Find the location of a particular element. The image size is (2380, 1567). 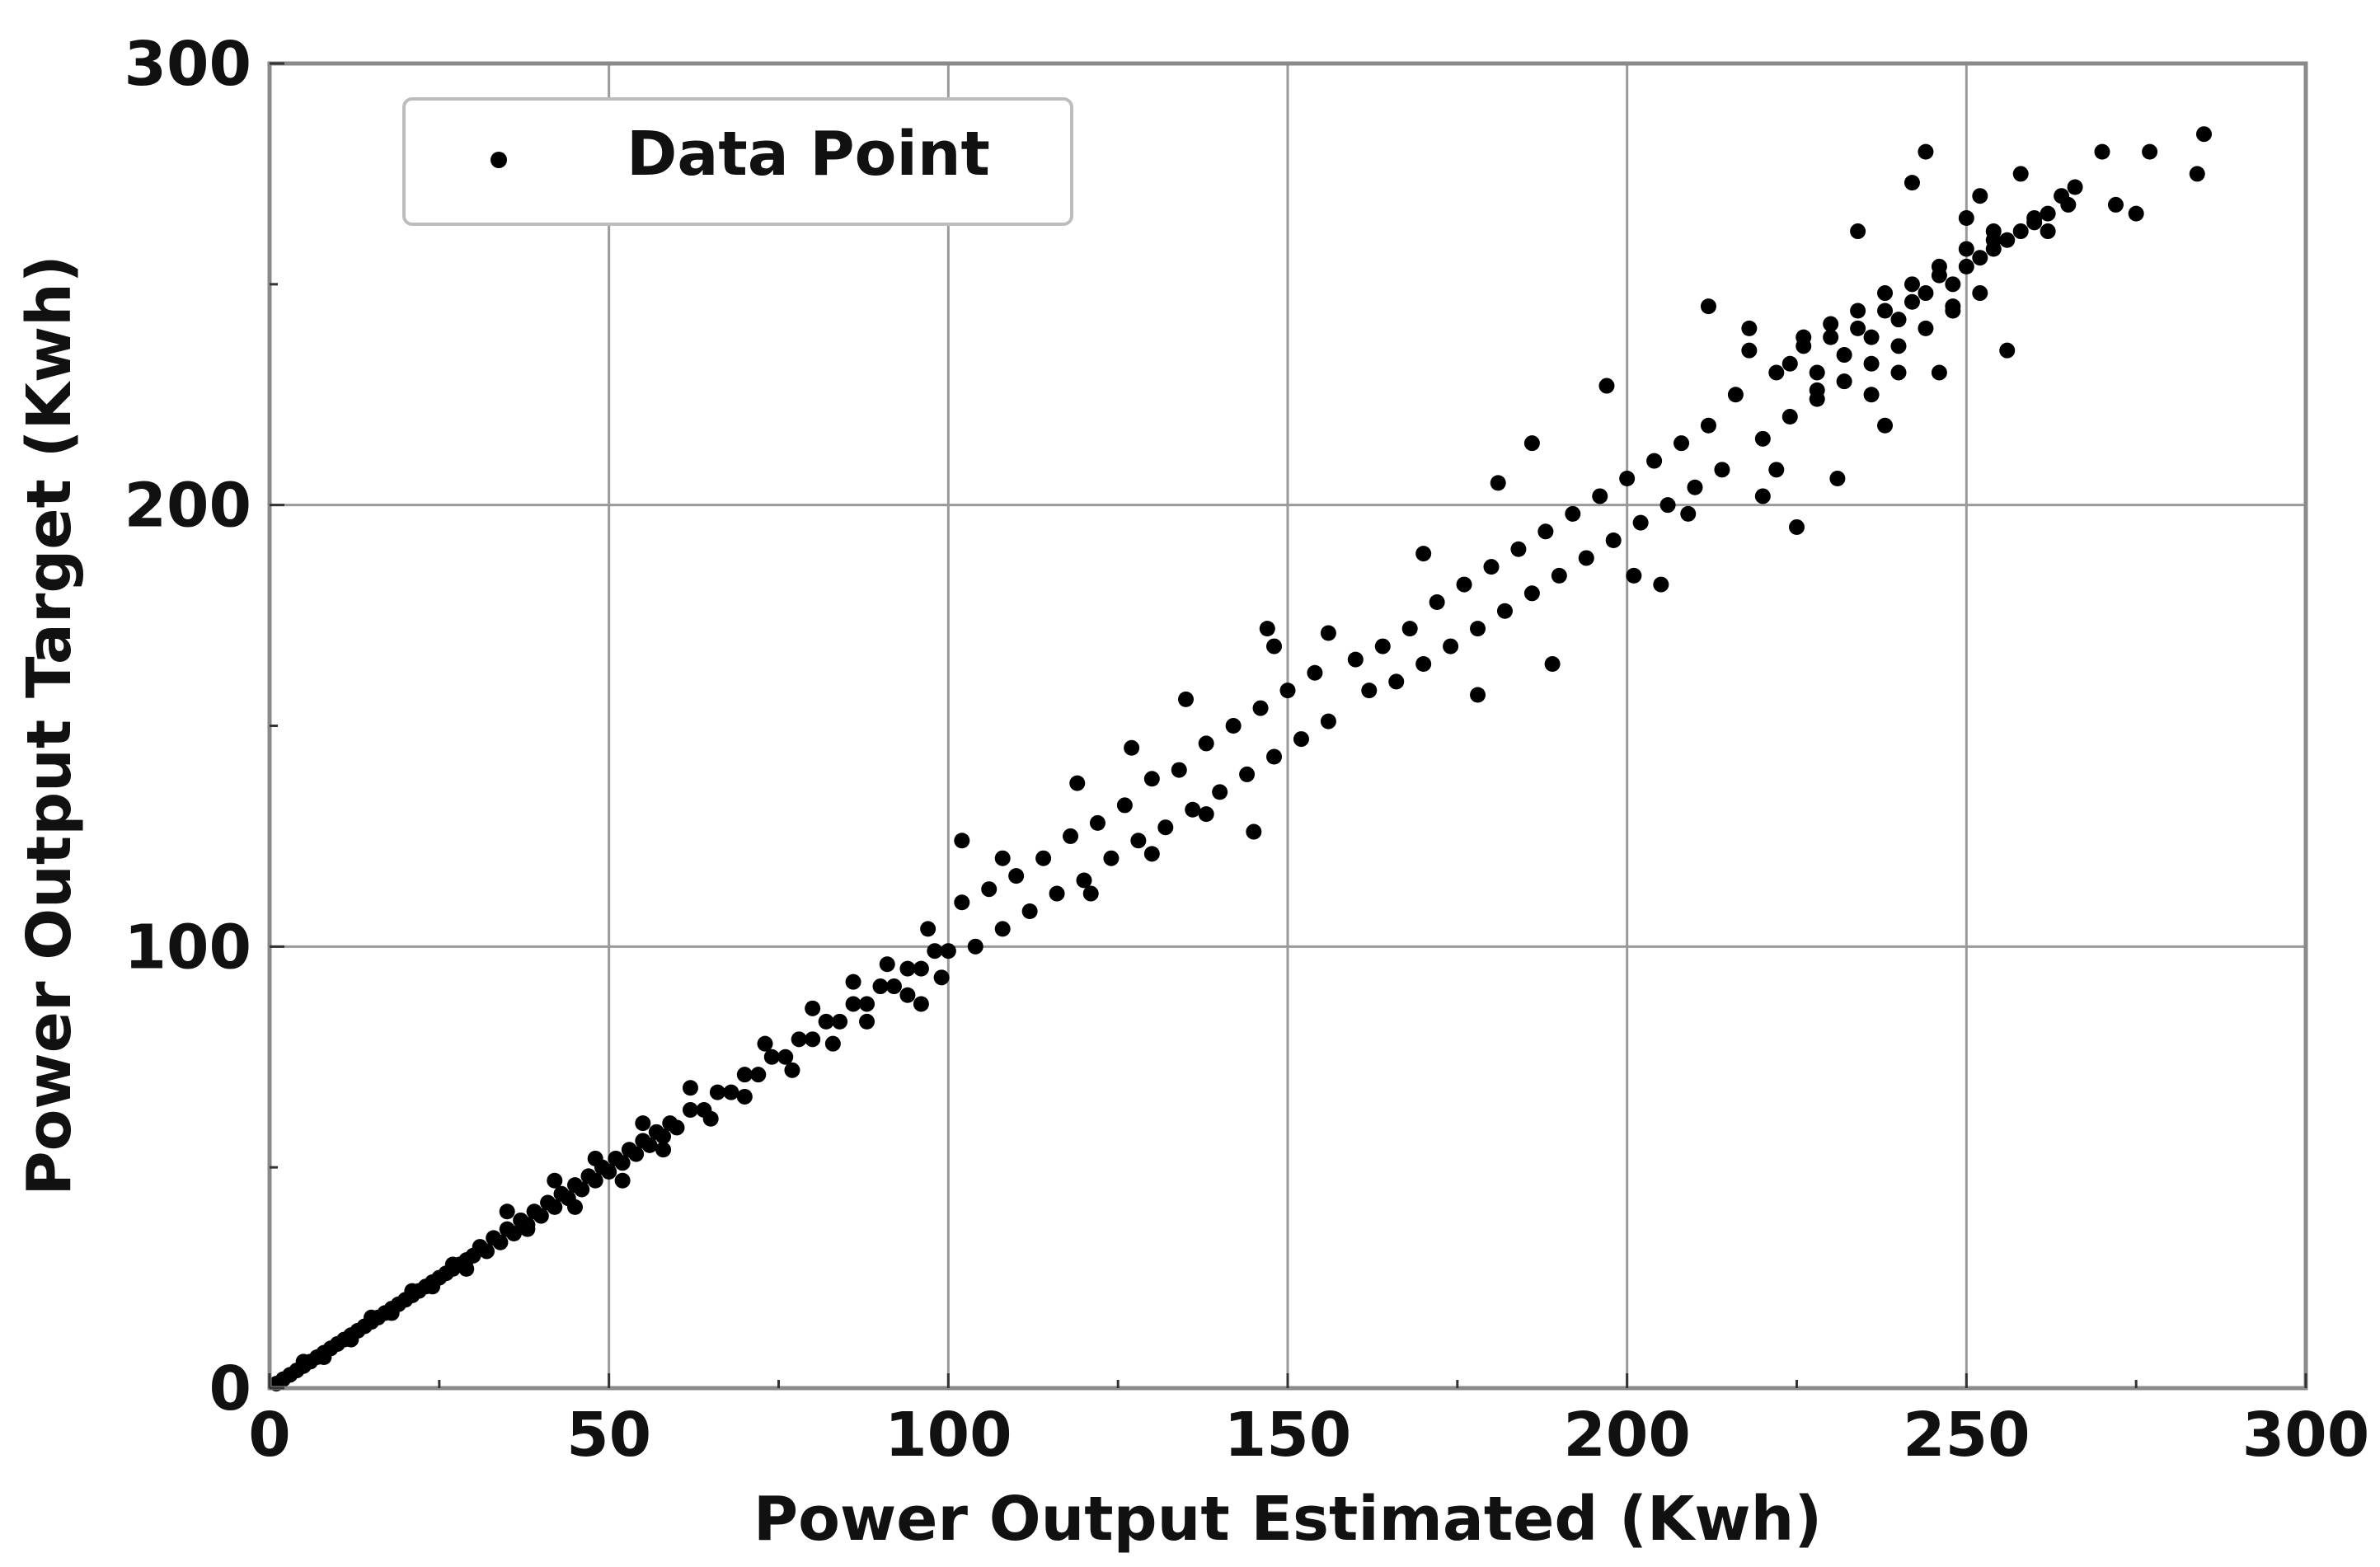

x-tick-label: 300 is located at coordinates (2305, 1435).